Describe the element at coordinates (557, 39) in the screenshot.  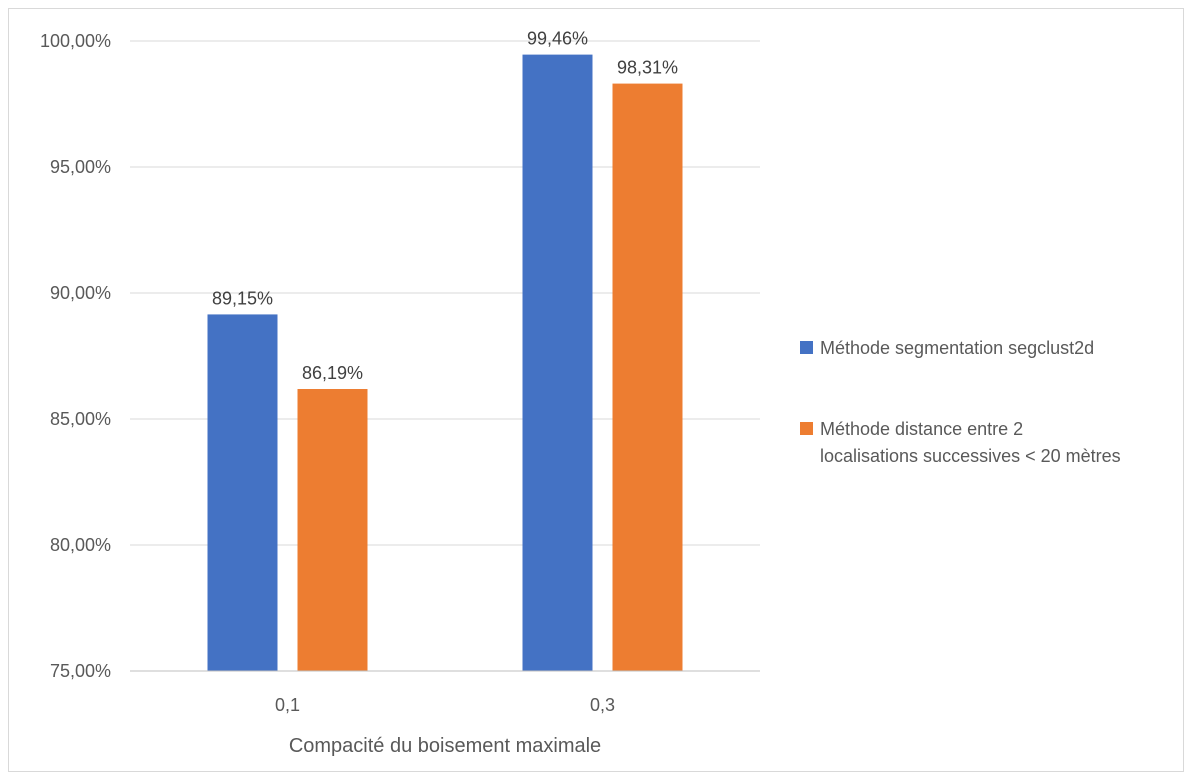
I see `data-label: 99,46%` at that location.